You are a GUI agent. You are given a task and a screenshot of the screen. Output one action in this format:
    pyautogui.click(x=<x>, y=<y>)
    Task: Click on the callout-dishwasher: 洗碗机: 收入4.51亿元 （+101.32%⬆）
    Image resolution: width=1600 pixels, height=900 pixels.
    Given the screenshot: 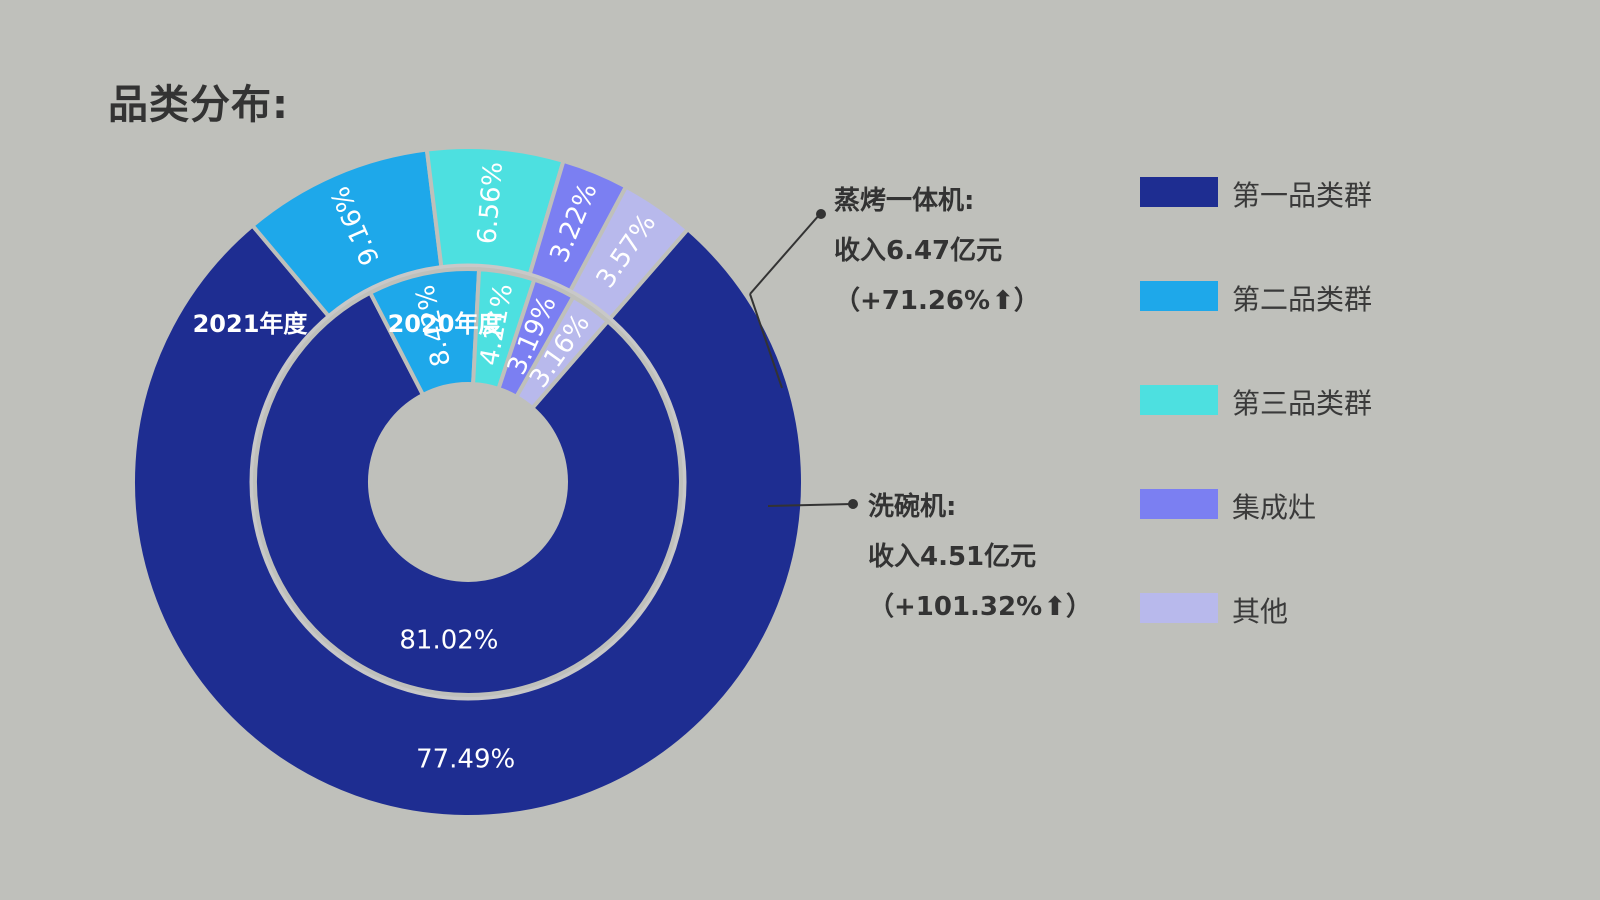 What is the action you would take?
    pyautogui.click(x=980, y=557)
    